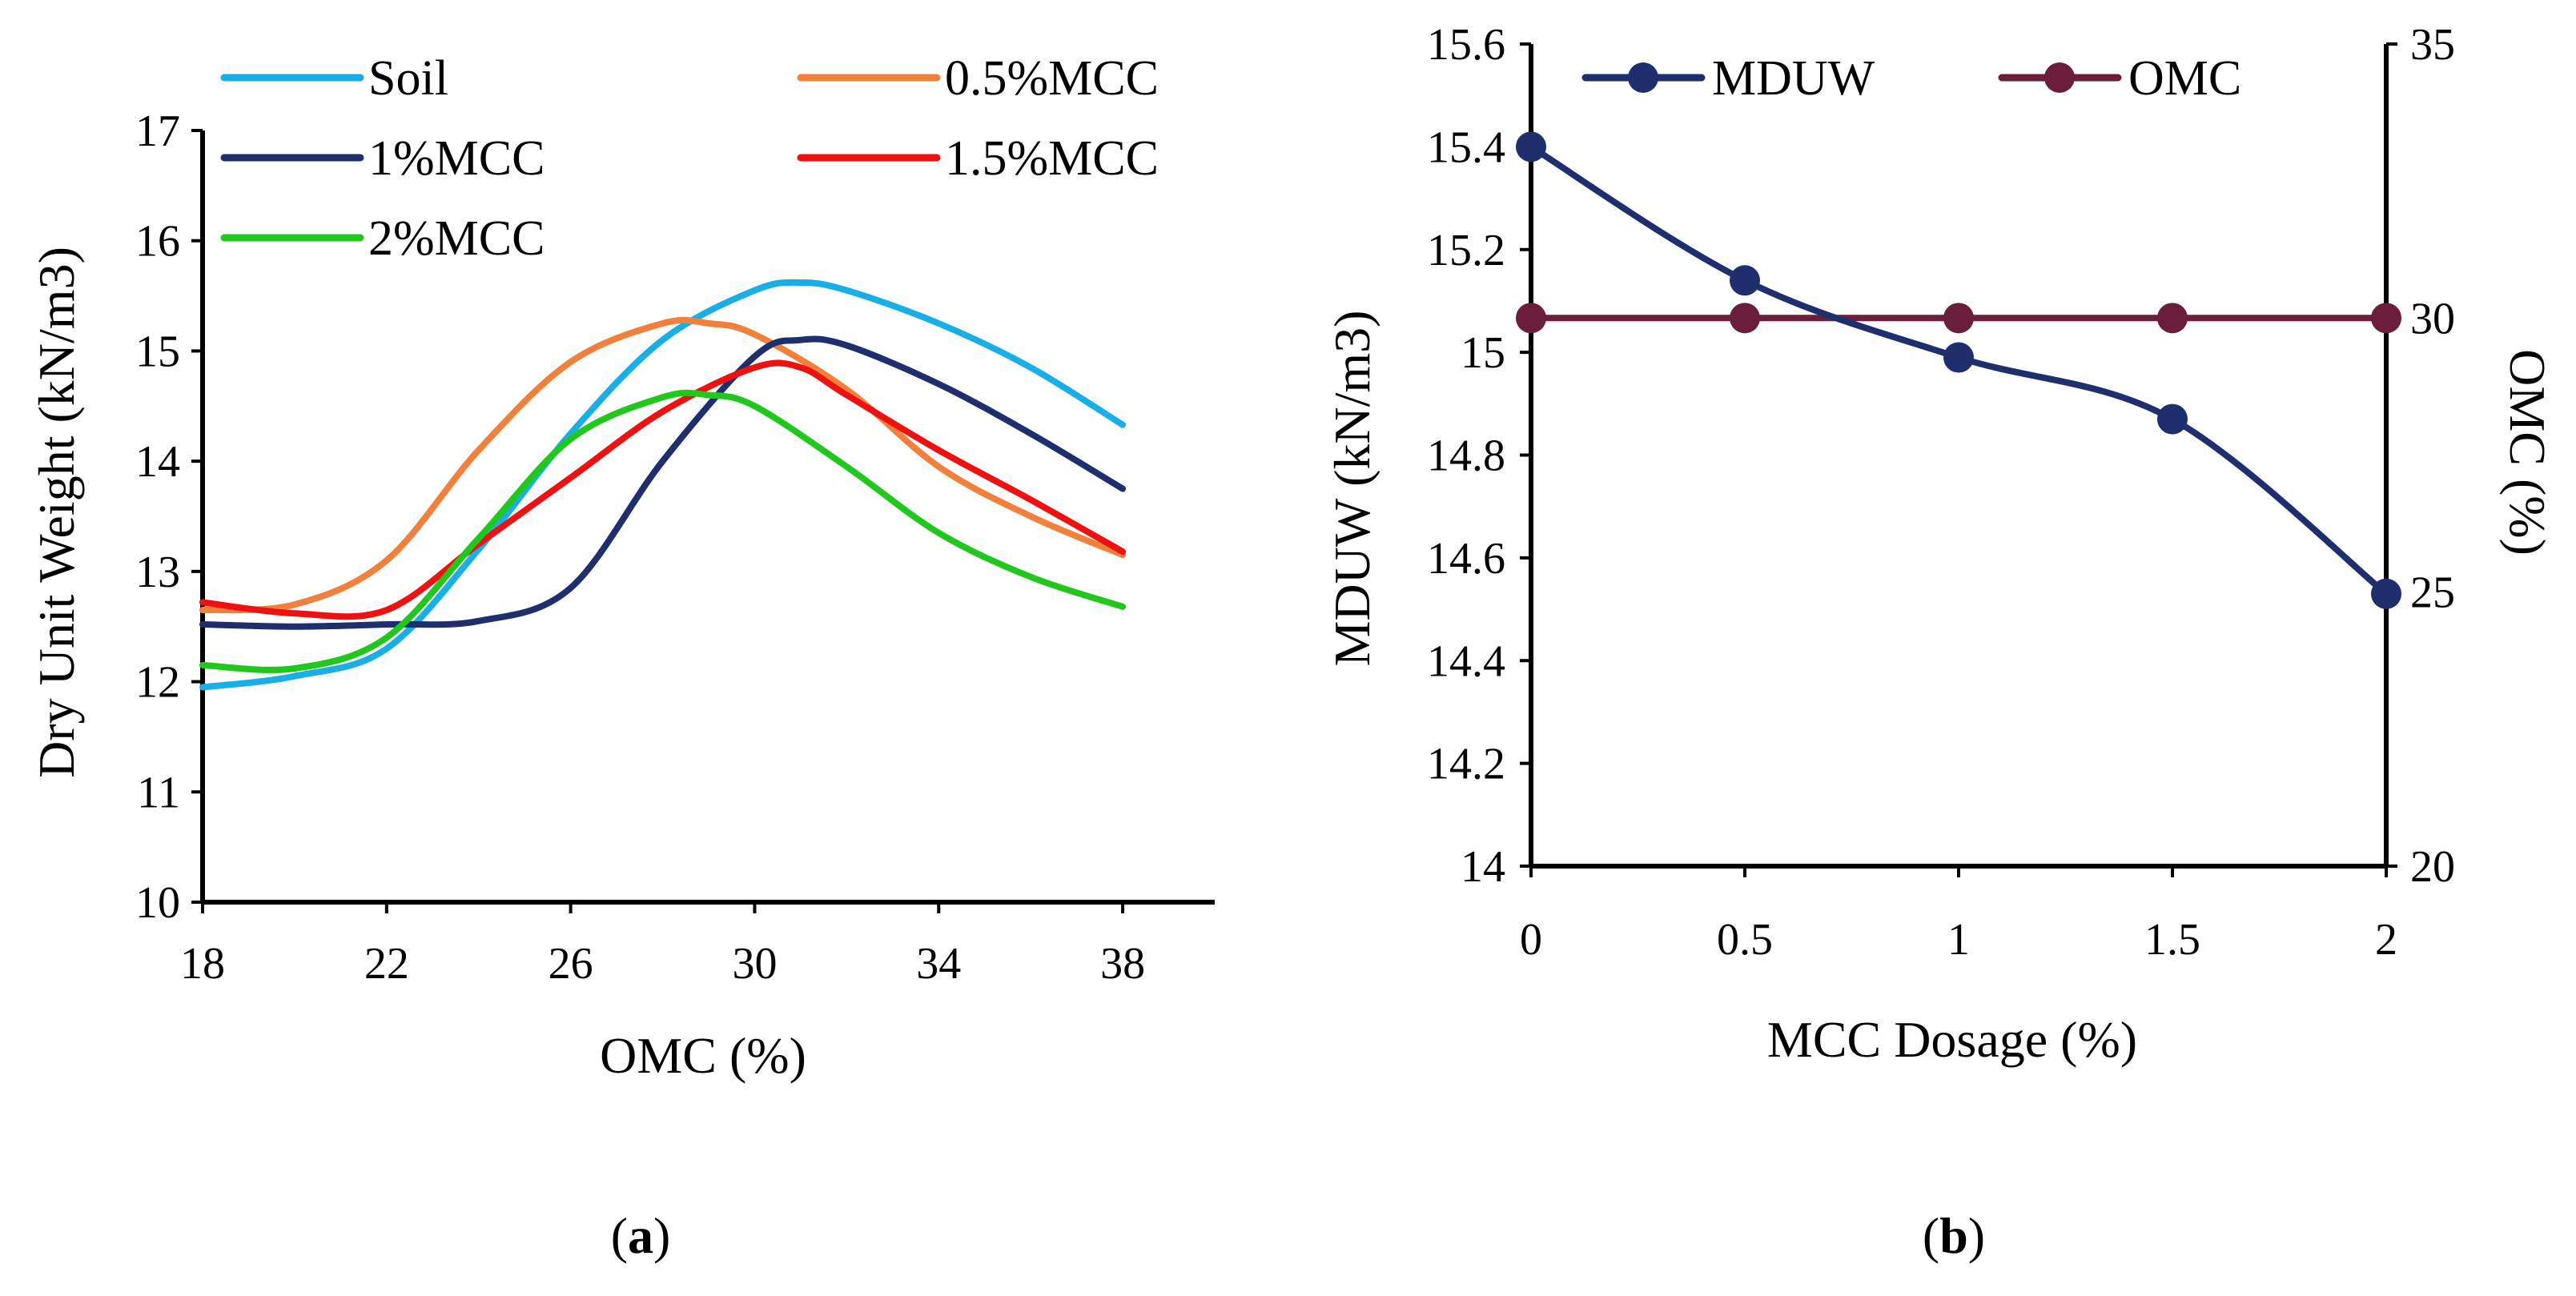 This screenshot has width=2576, height=1296. What do you see at coordinates (1952, 1039) in the screenshot?
I see `panel-b-x-axis-title: MCC Dosage (%)` at bounding box center [1952, 1039].